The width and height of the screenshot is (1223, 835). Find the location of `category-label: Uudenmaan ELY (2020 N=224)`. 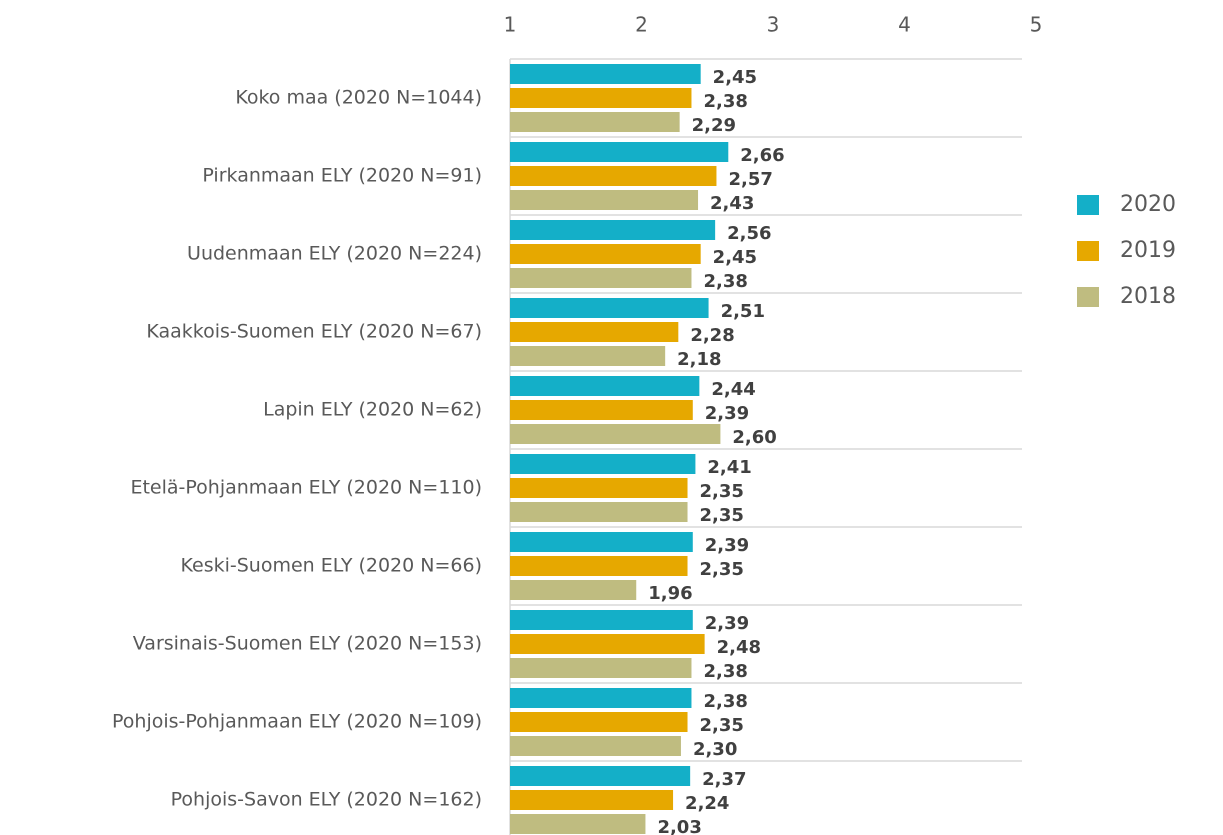

category-label: Uudenmaan ELY (2020 N=224) is located at coordinates (334, 254).